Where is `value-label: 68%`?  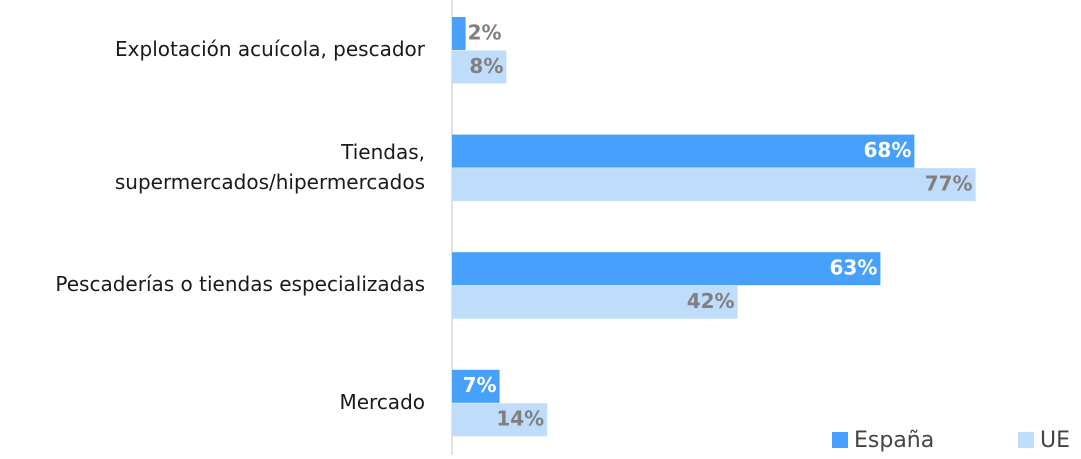 value-label: 68% is located at coordinates (888, 150).